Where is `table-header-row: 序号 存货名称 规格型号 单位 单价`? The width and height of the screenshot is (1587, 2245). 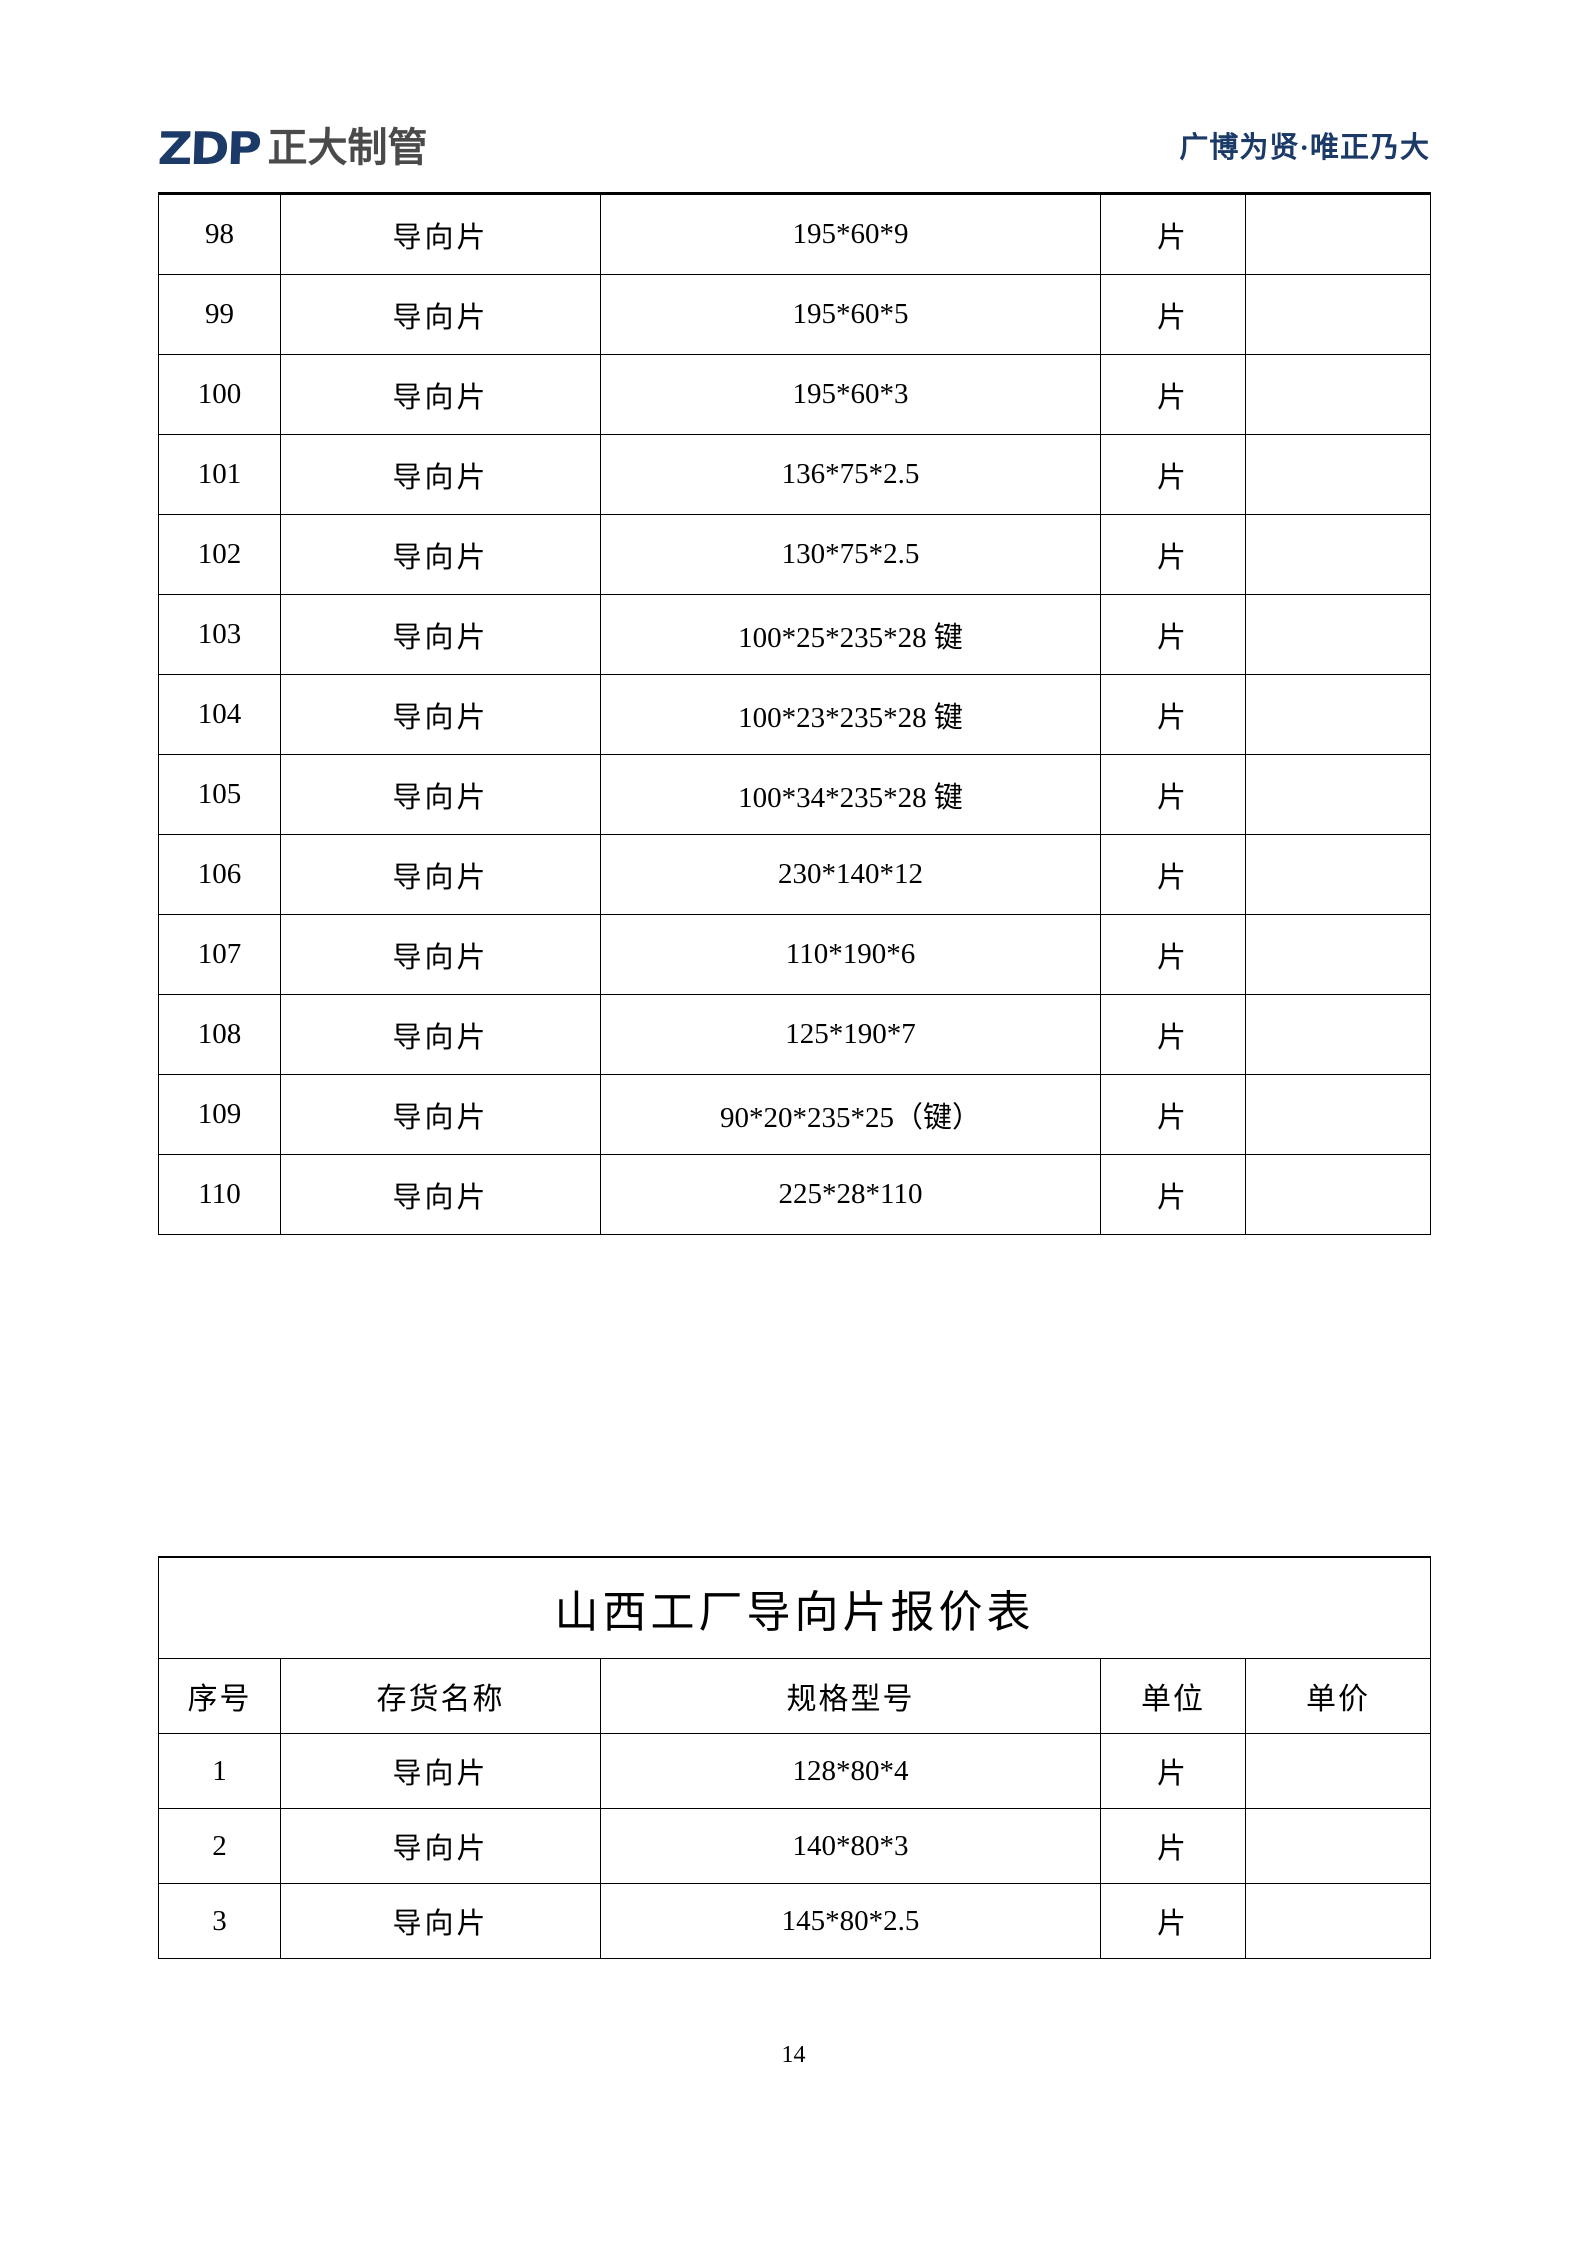 table-header-row: 序号 存货名称 规格型号 单位 单价 is located at coordinates (795, 1696).